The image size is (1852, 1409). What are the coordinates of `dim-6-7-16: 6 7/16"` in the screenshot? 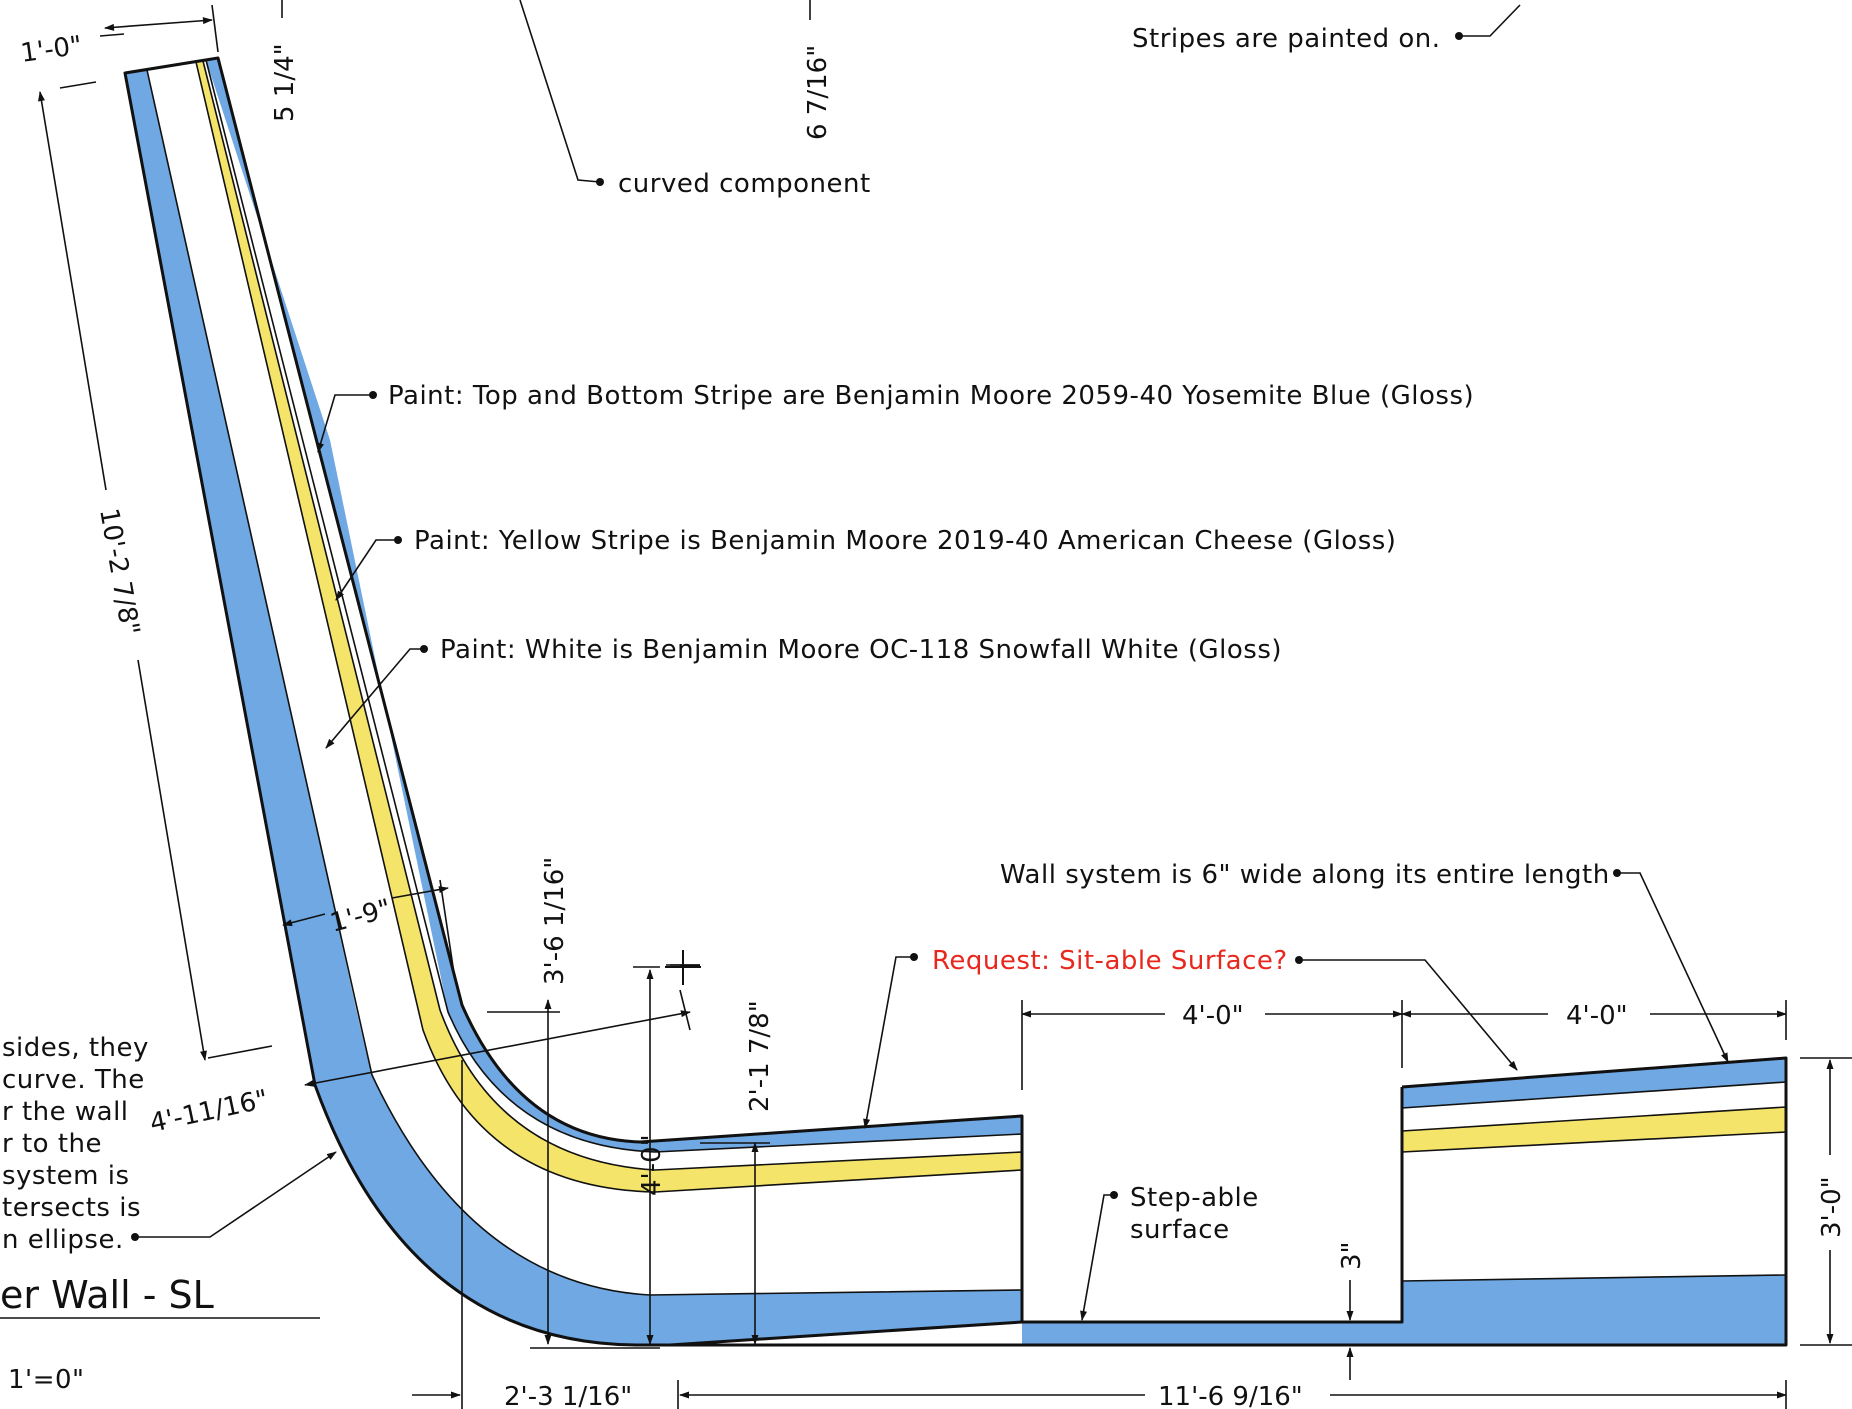 It's located at (818, 92).